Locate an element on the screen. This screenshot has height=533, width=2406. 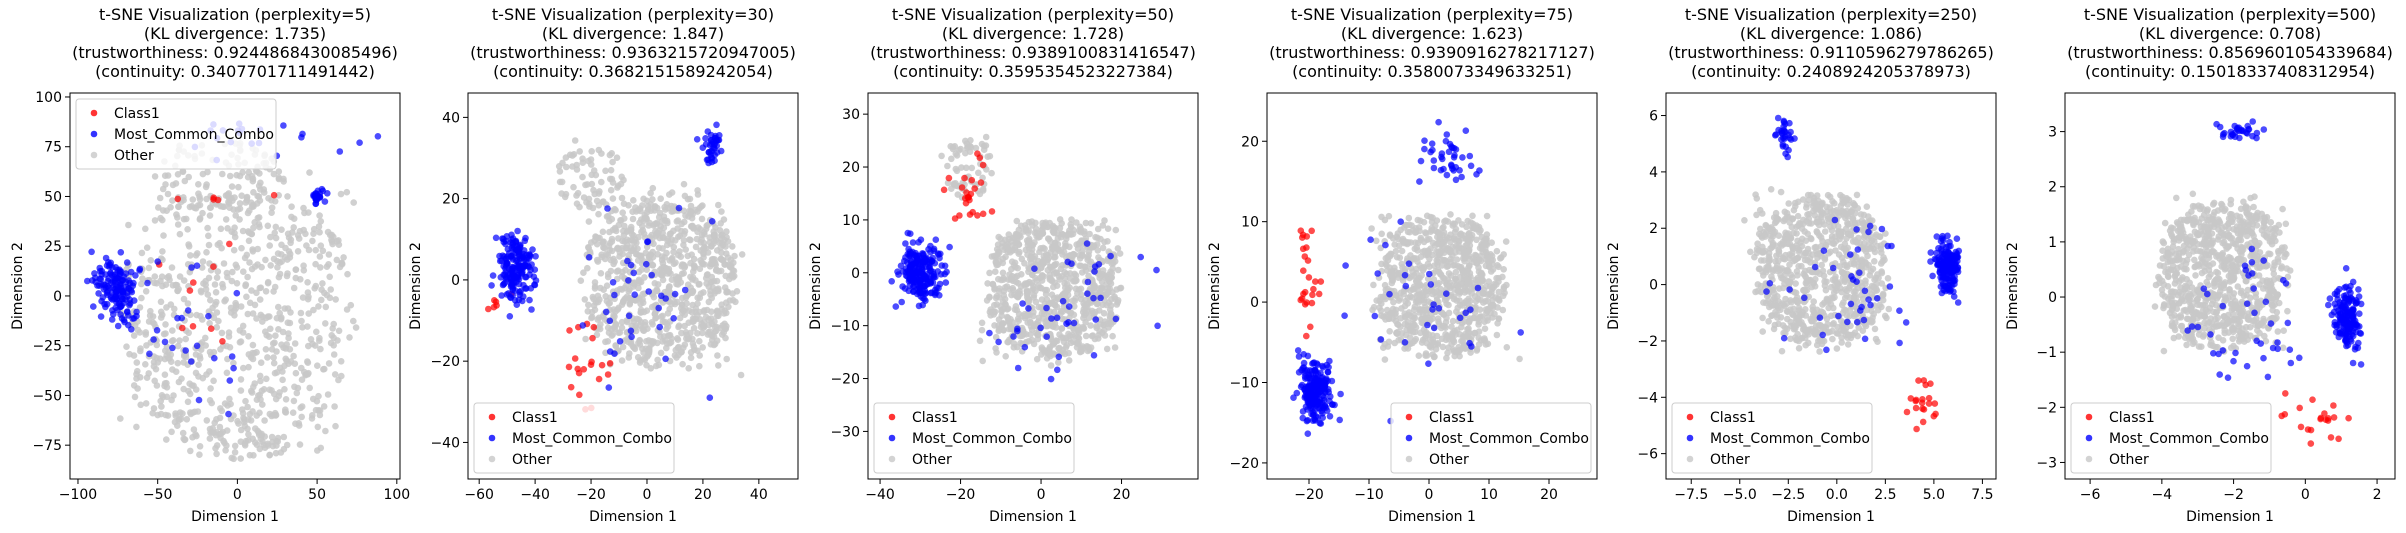
y-tick-label: 0 is located at coordinates (855, 274).